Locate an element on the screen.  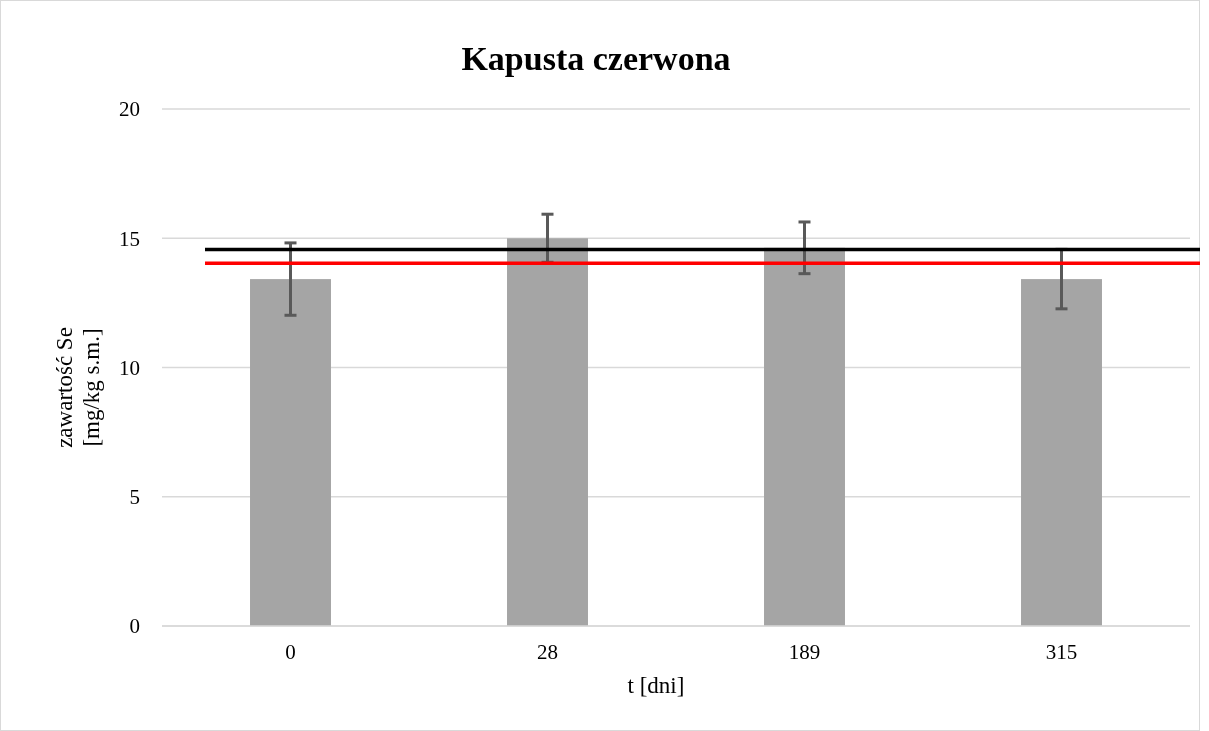
y-tick-label: 5 is located at coordinates (134, 497).